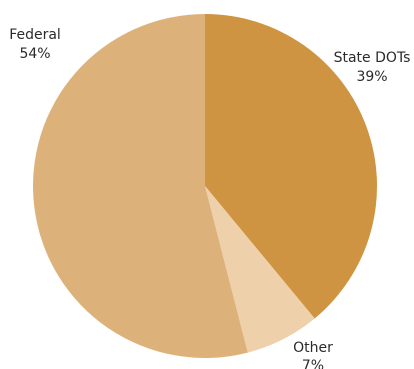 The image size is (414, 369). What do you see at coordinates (313, 363) in the screenshot?
I see `label-other-value: 7%` at bounding box center [313, 363].